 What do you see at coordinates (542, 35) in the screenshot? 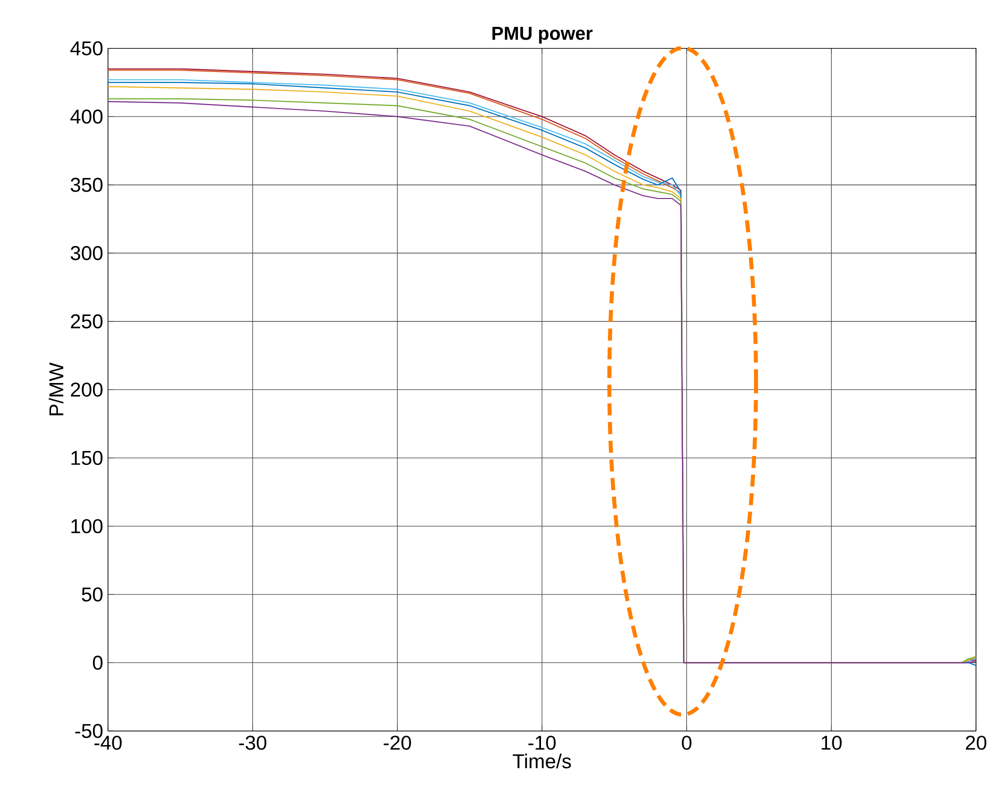
I see `chart-title: PMU power` at bounding box center [542, 35].